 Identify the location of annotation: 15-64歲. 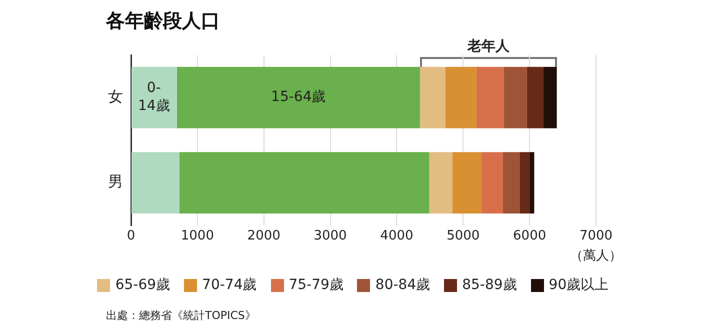
(298, 97).